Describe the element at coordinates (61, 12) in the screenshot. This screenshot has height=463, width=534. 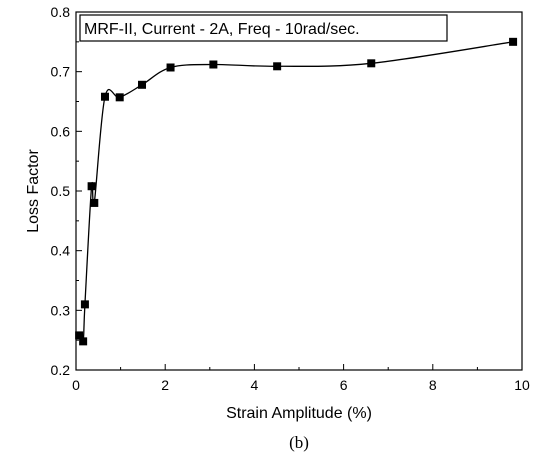
I see `y-tick-label: 0.8` at that location.